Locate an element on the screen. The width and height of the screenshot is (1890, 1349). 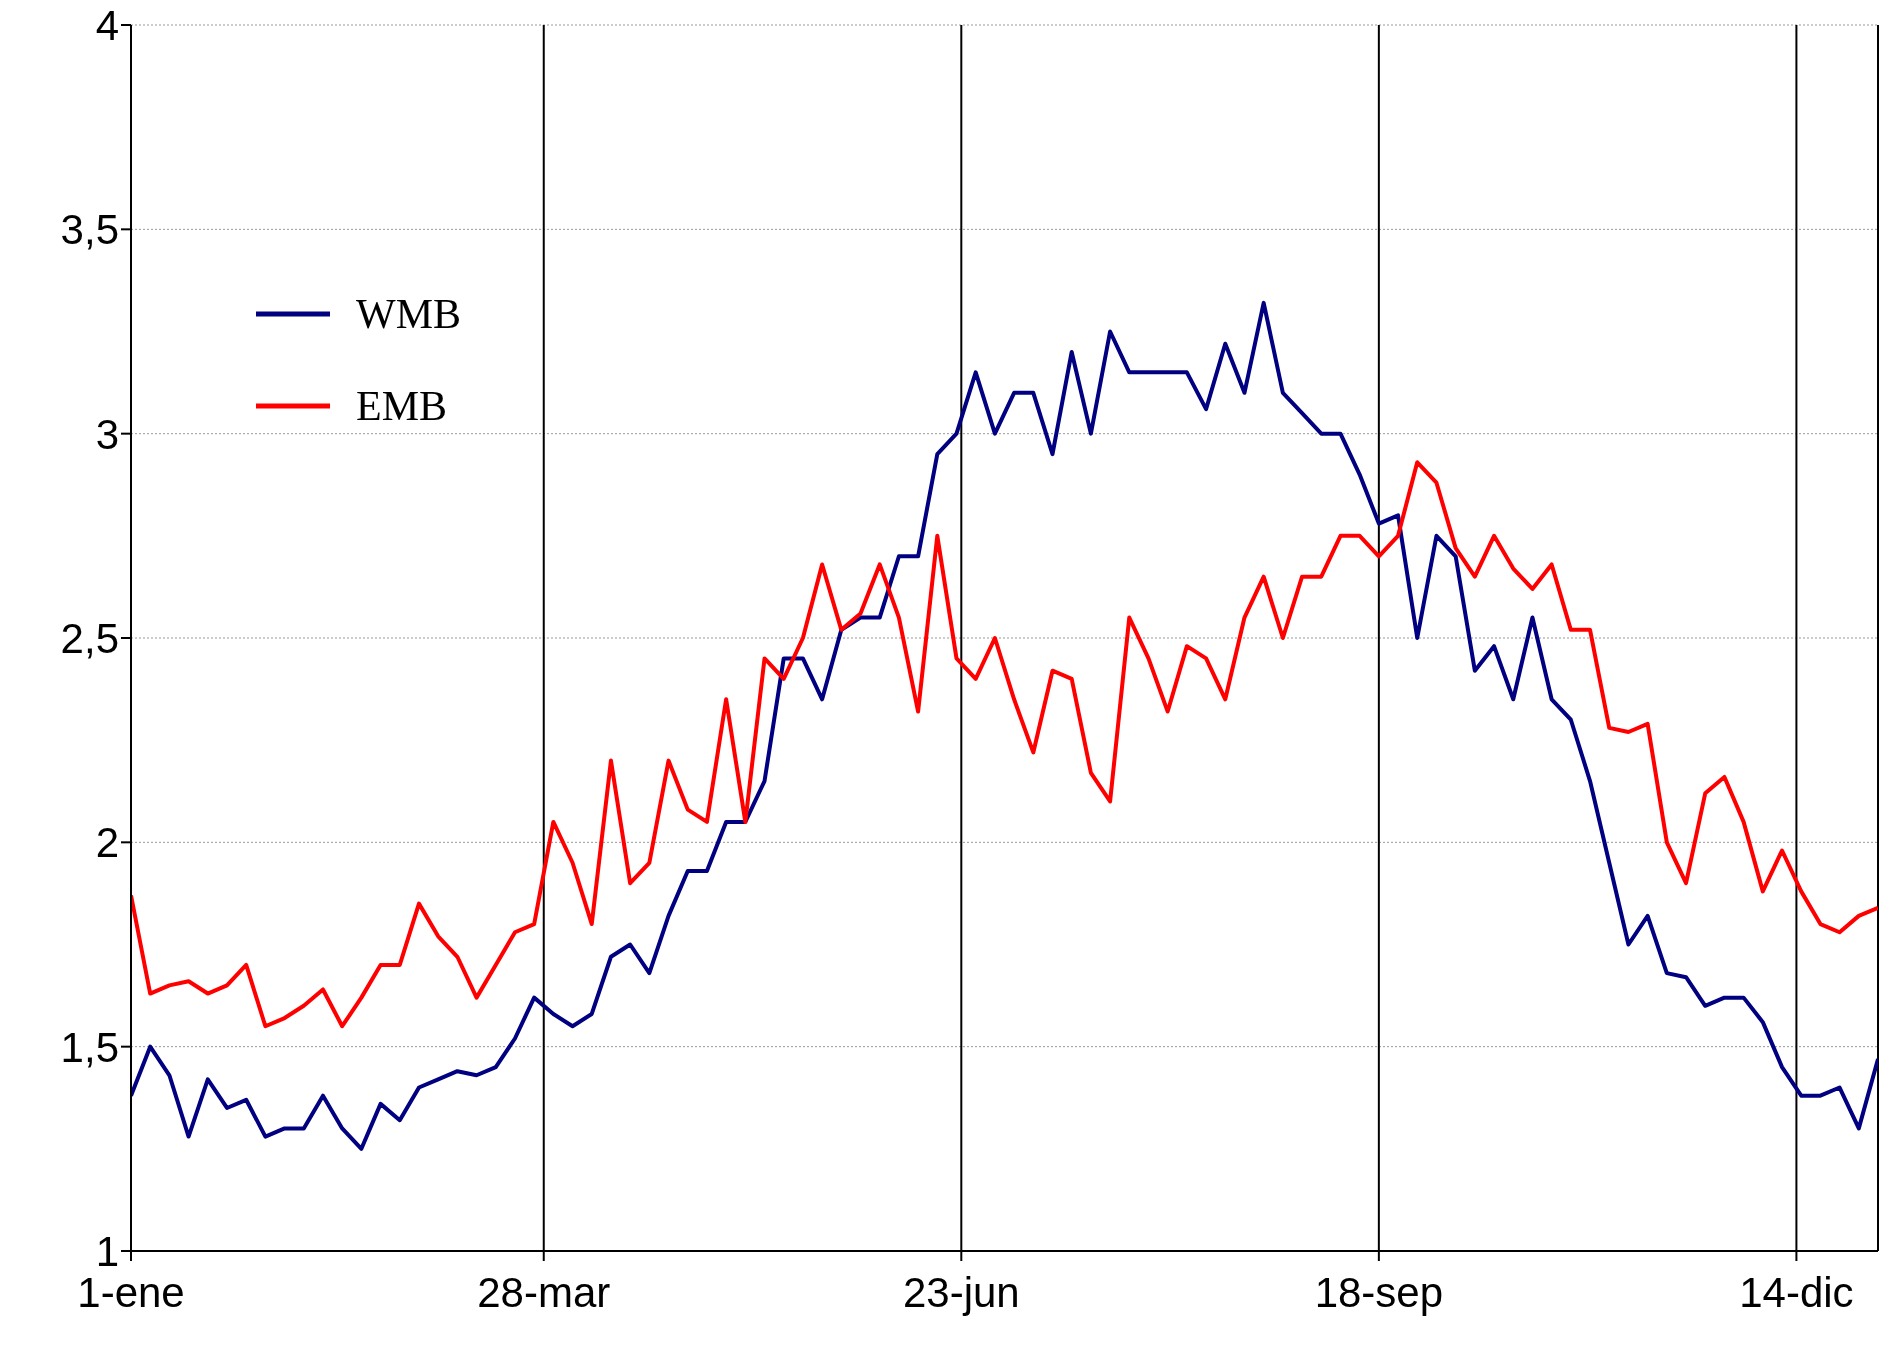
x-tick-label: 28-mar is located at coordinates (544, 1292).